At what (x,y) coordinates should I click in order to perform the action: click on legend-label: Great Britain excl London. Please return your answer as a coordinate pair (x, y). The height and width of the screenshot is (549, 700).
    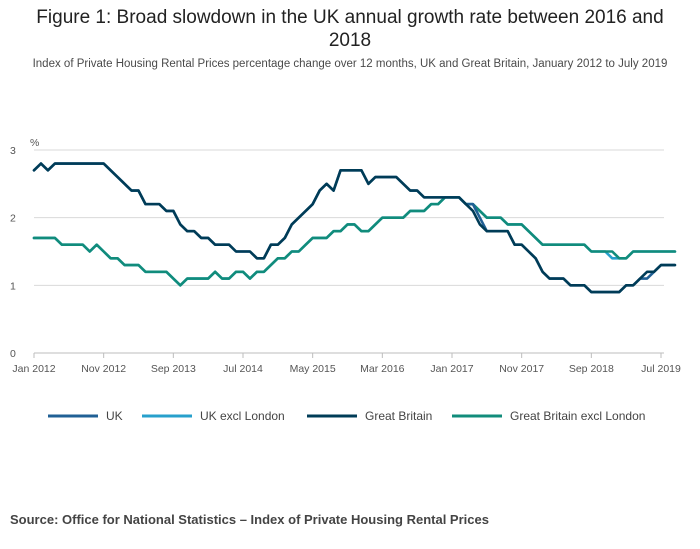
    Looking at the image, I should click on (577, 416).